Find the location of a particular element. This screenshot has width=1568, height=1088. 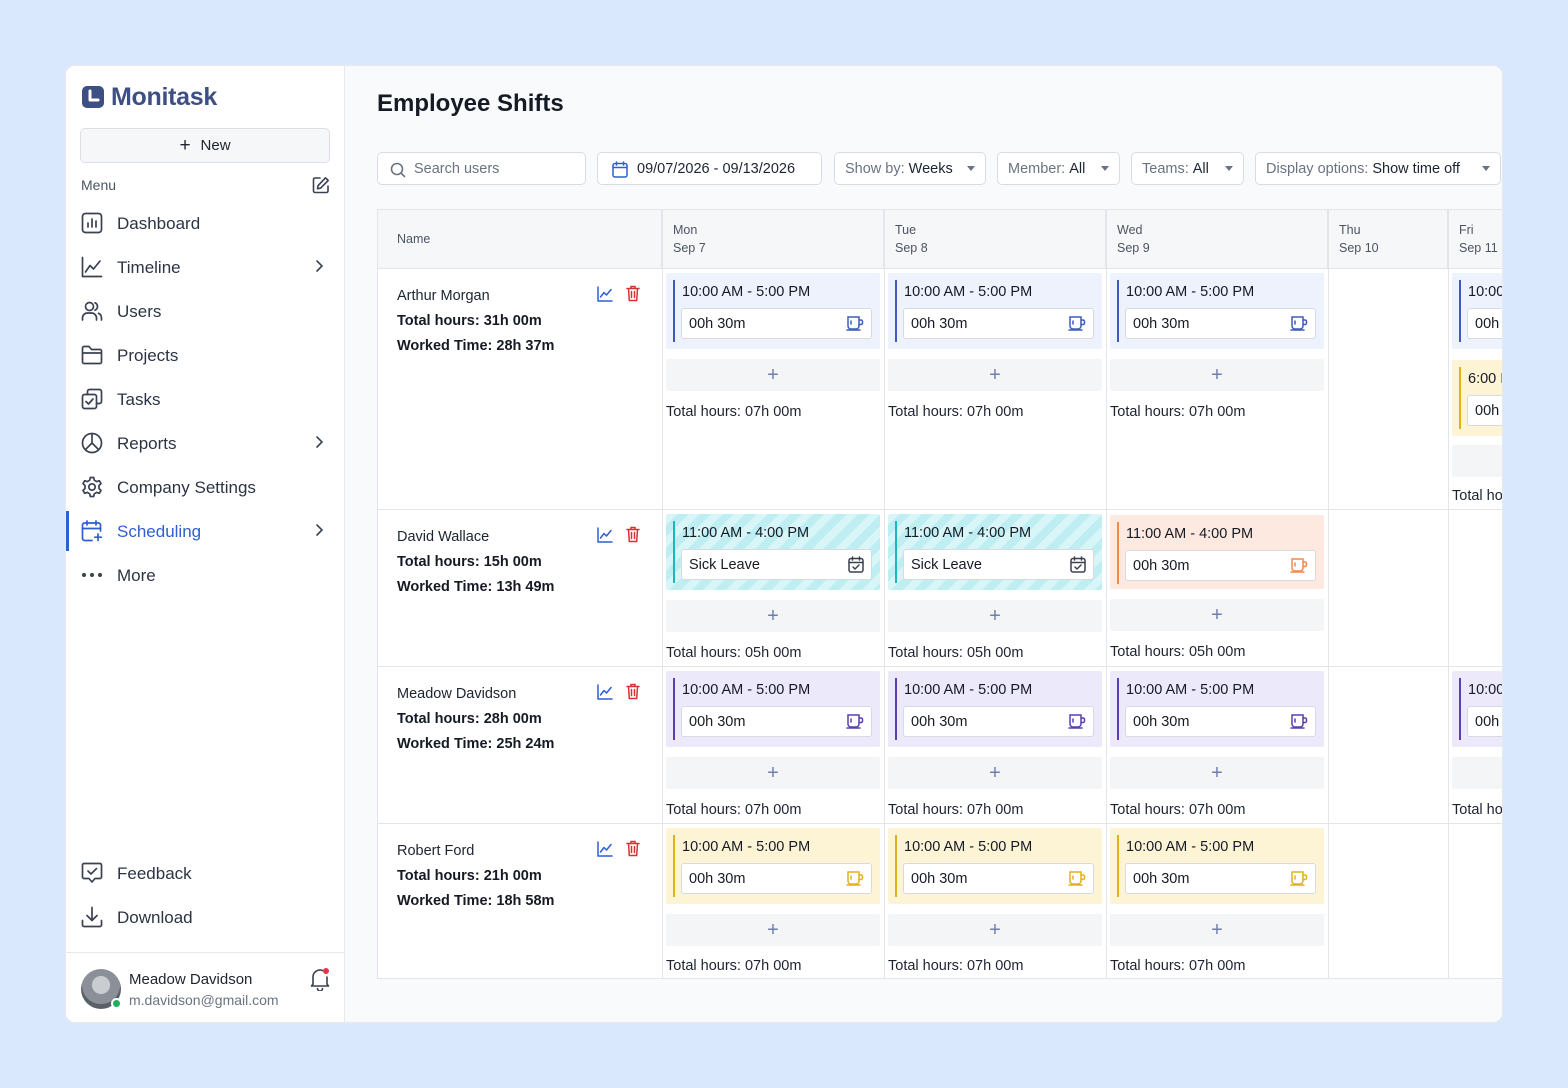

date-range-picker: 09/07/2026 - 09/13/2026 is located at coordinates (709, 168).